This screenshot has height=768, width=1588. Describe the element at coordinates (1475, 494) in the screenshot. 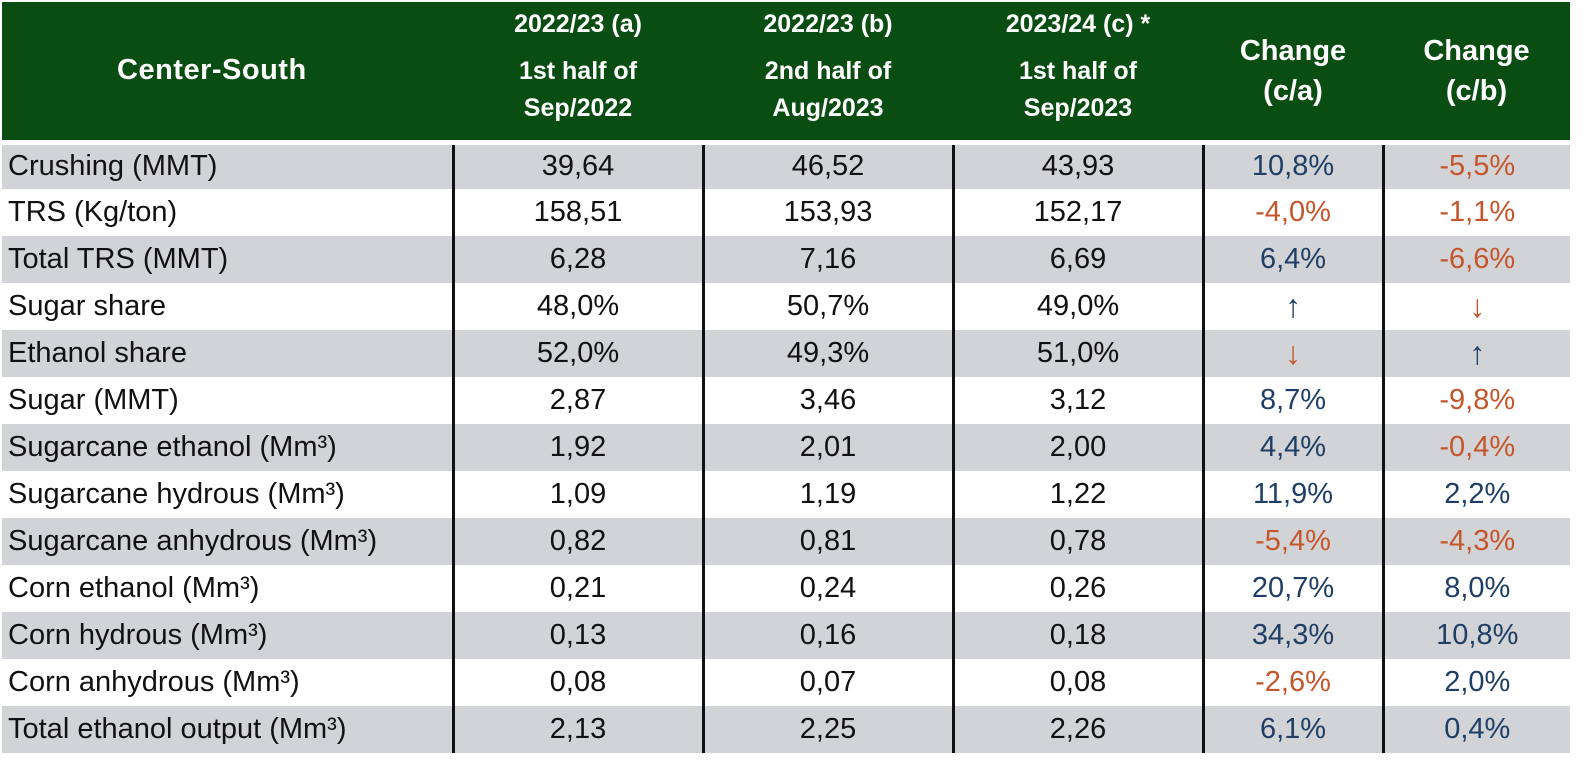

I see `change-c-b: 2,2%` at that location.